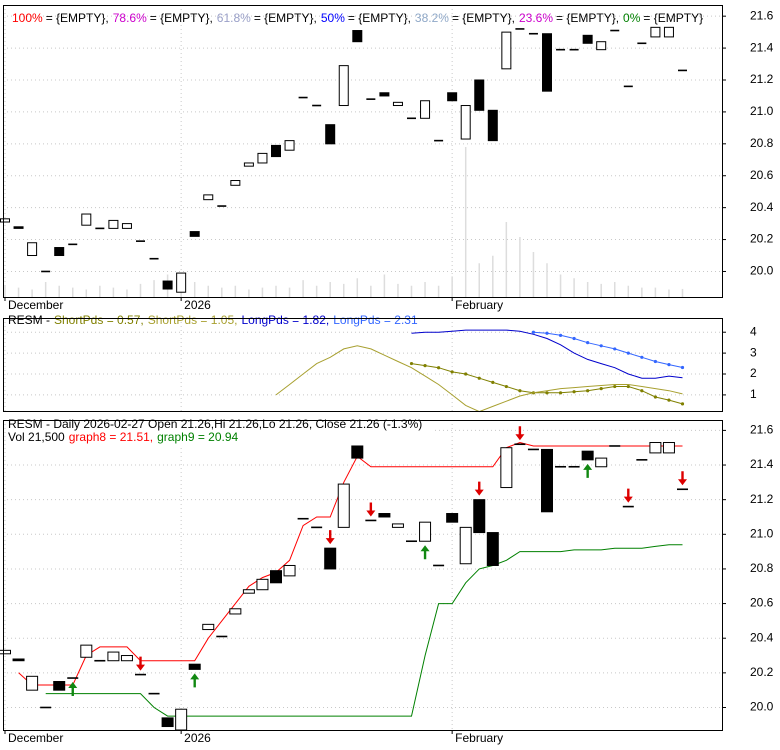 The width and height of the screenshot is (780, 750). Describe the element at coordinates (753, 394) in the screenshot. I see `y-tick-label: 1` at that location.